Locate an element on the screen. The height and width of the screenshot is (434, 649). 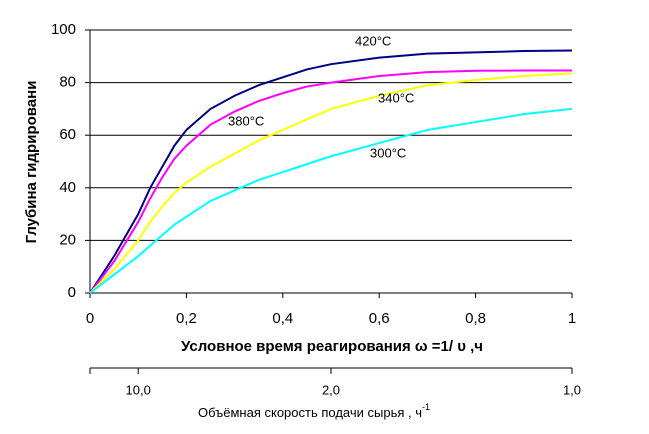
y-tick-label: 40 is located at coordinates (67, 187).